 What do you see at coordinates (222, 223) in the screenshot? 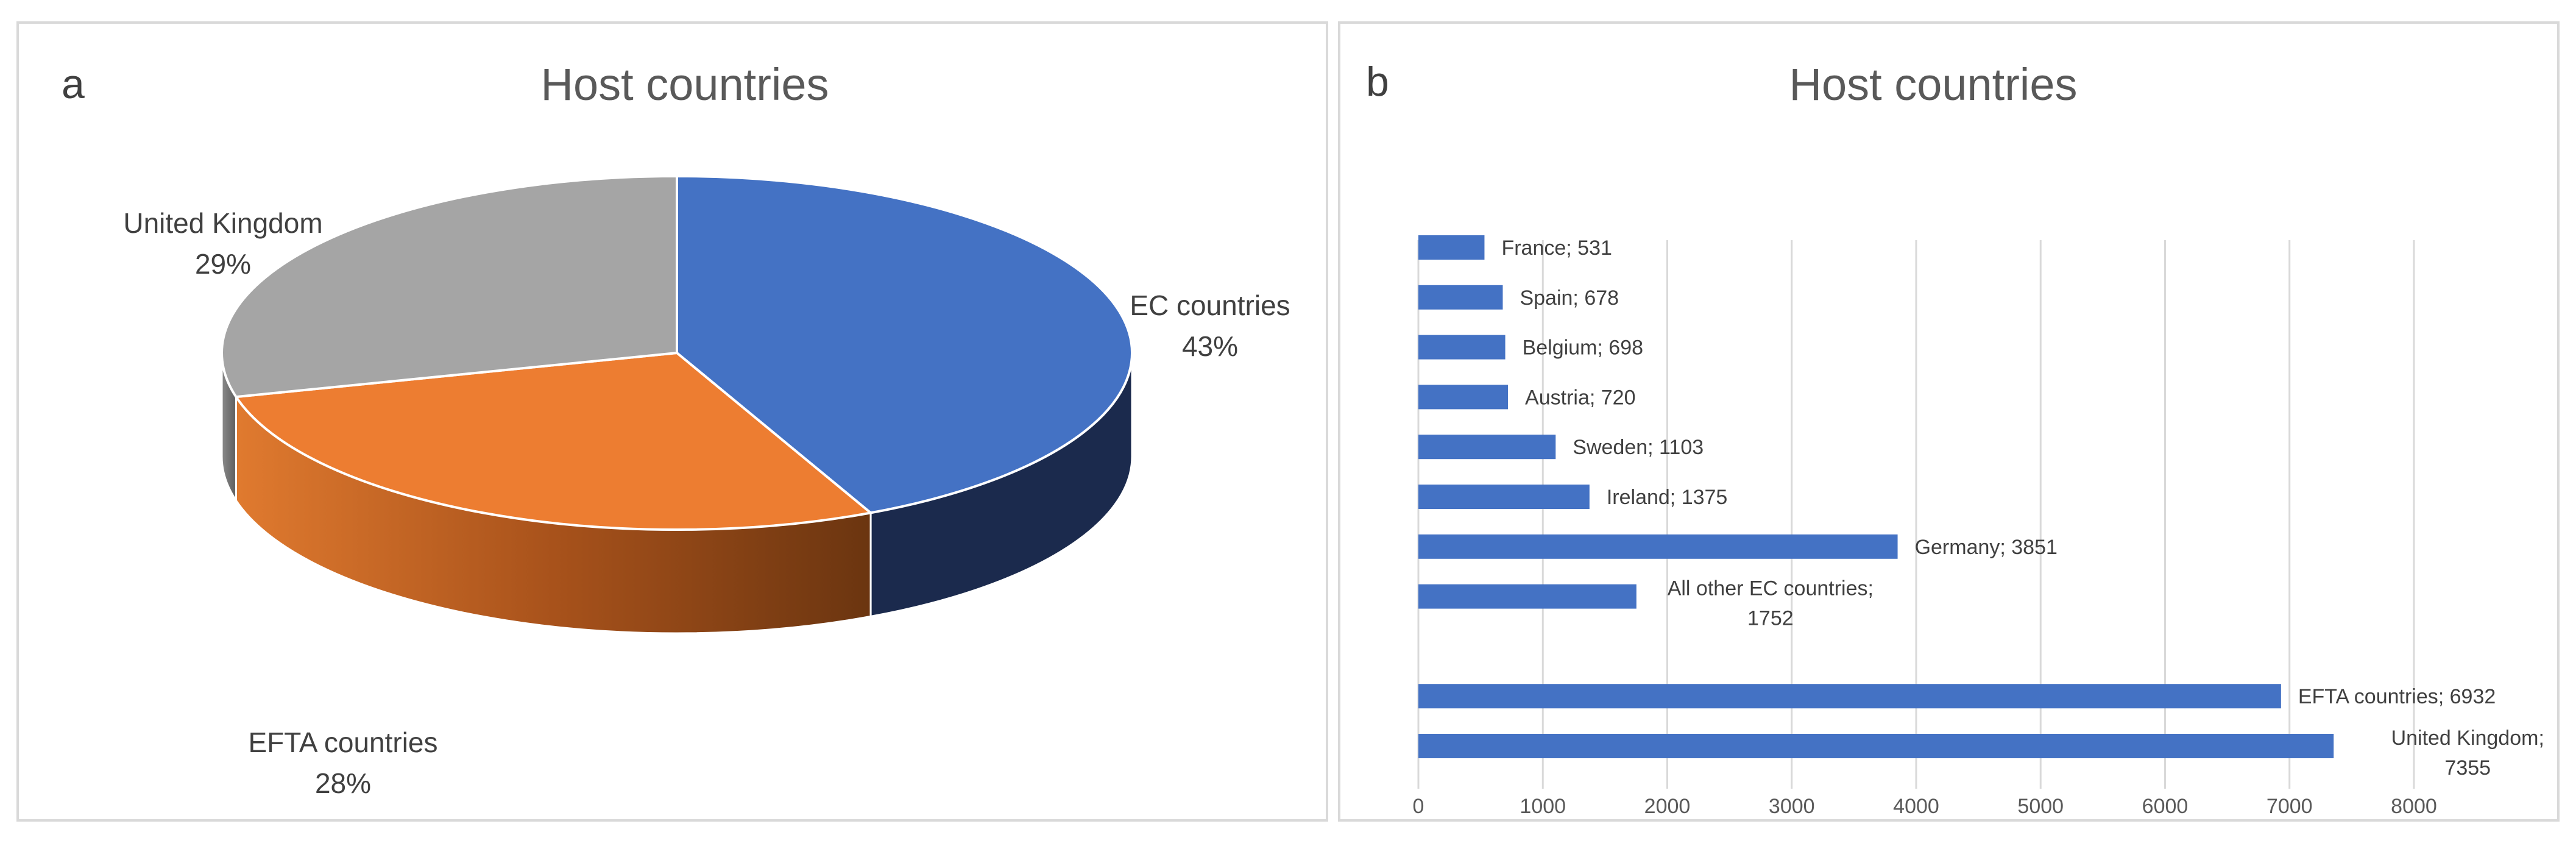
I see `pie-label-united-kingdom: United Kingdom` at bounding box center [222, 223].